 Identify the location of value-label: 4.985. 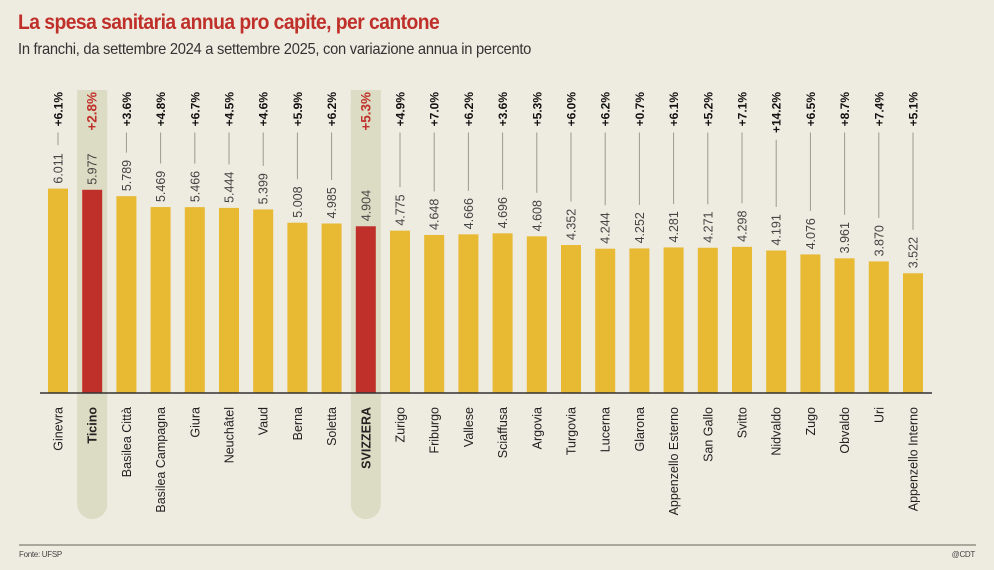
(332, 202).